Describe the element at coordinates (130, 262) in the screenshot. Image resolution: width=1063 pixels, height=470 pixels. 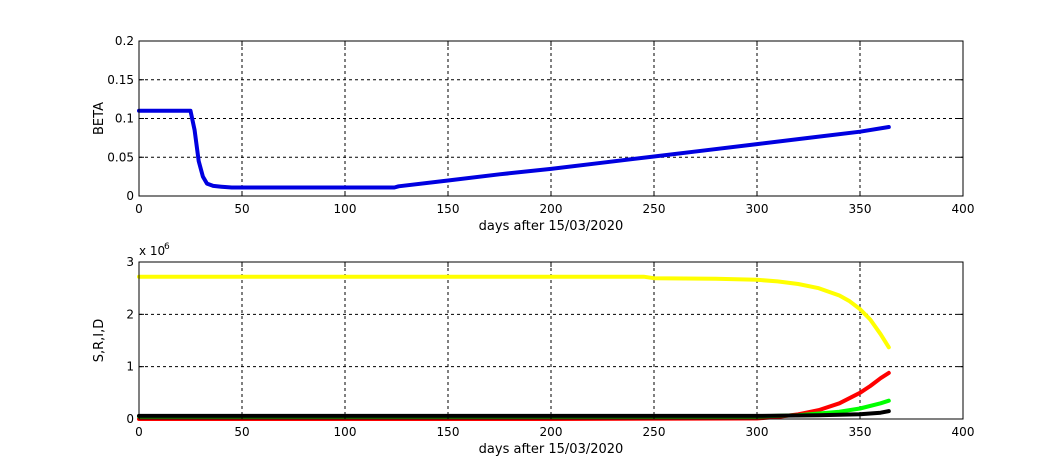
I see `y-tick-label: 3` at that location.